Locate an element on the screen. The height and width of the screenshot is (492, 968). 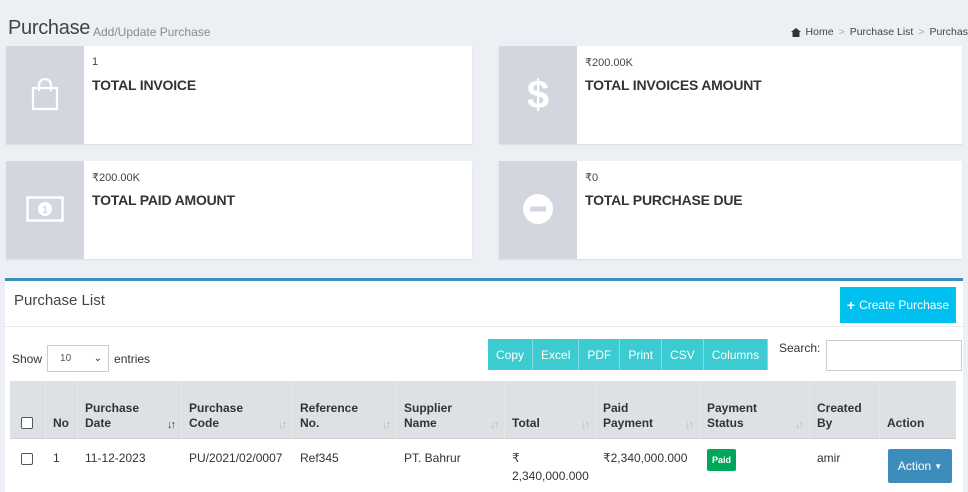
search-label: Search: is located at coordinates (800, 348).